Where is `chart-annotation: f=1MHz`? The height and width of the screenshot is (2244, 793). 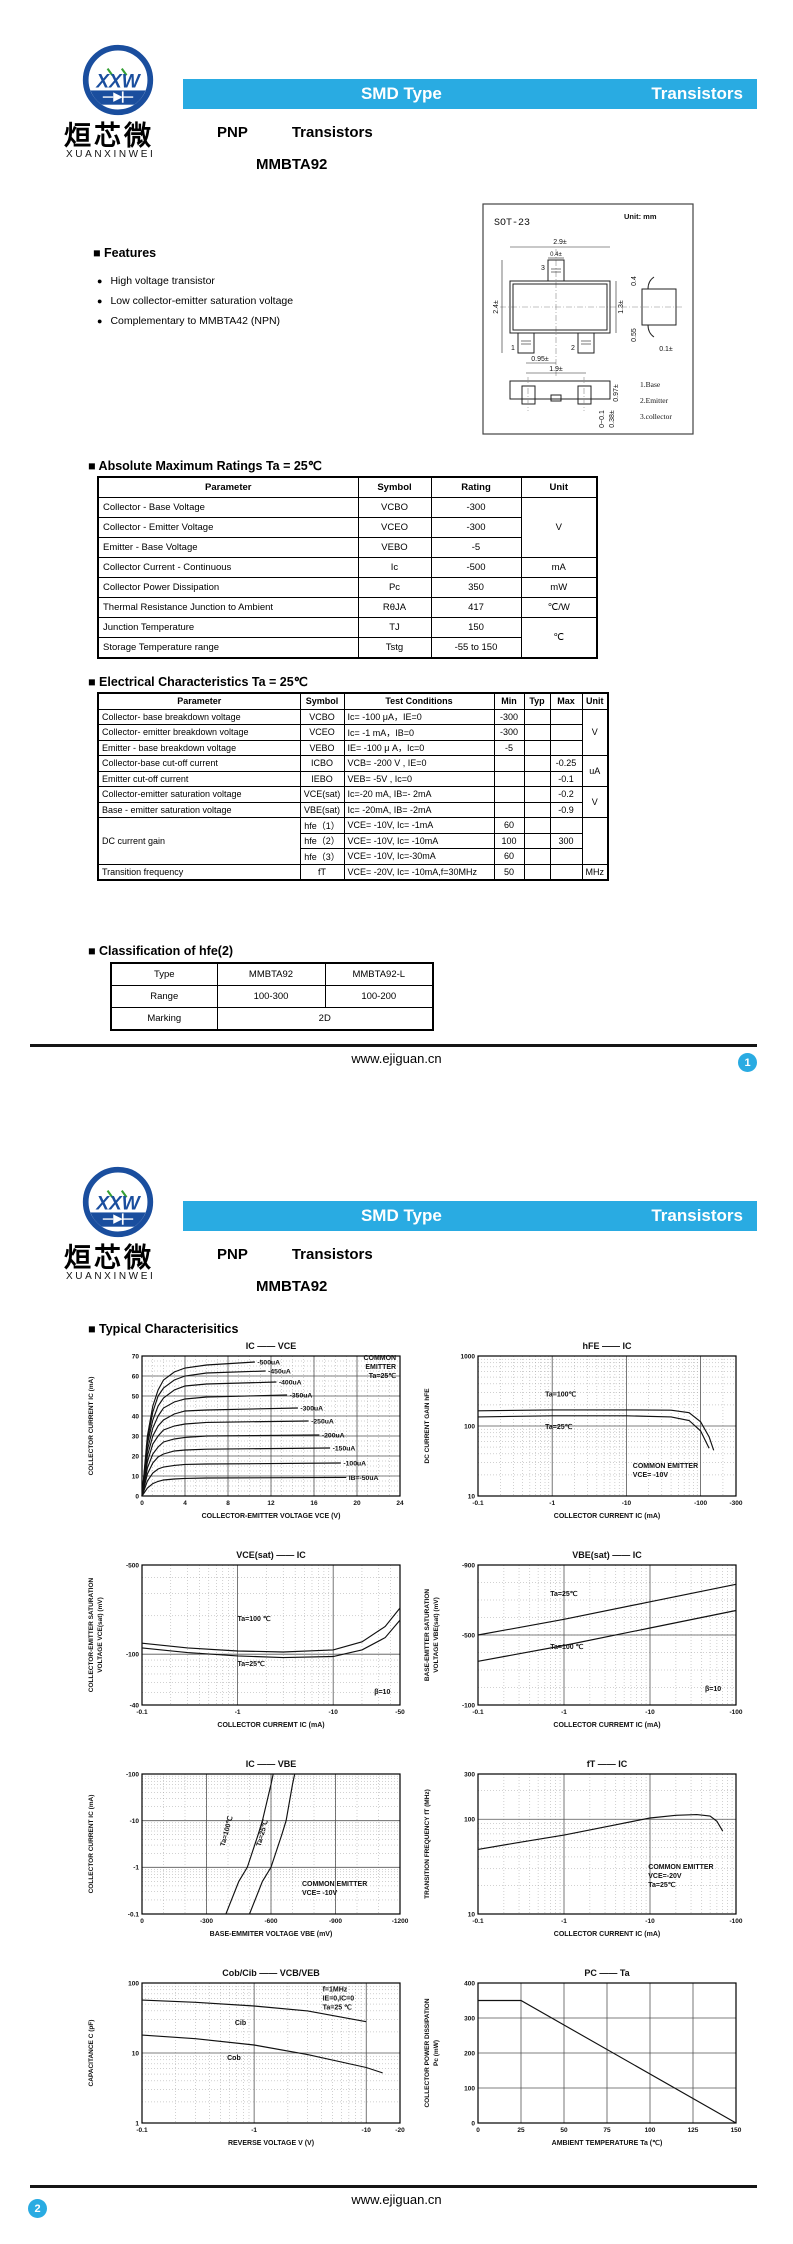 chart-annotation: f=1MHz is located at coordinates (335, 1989).